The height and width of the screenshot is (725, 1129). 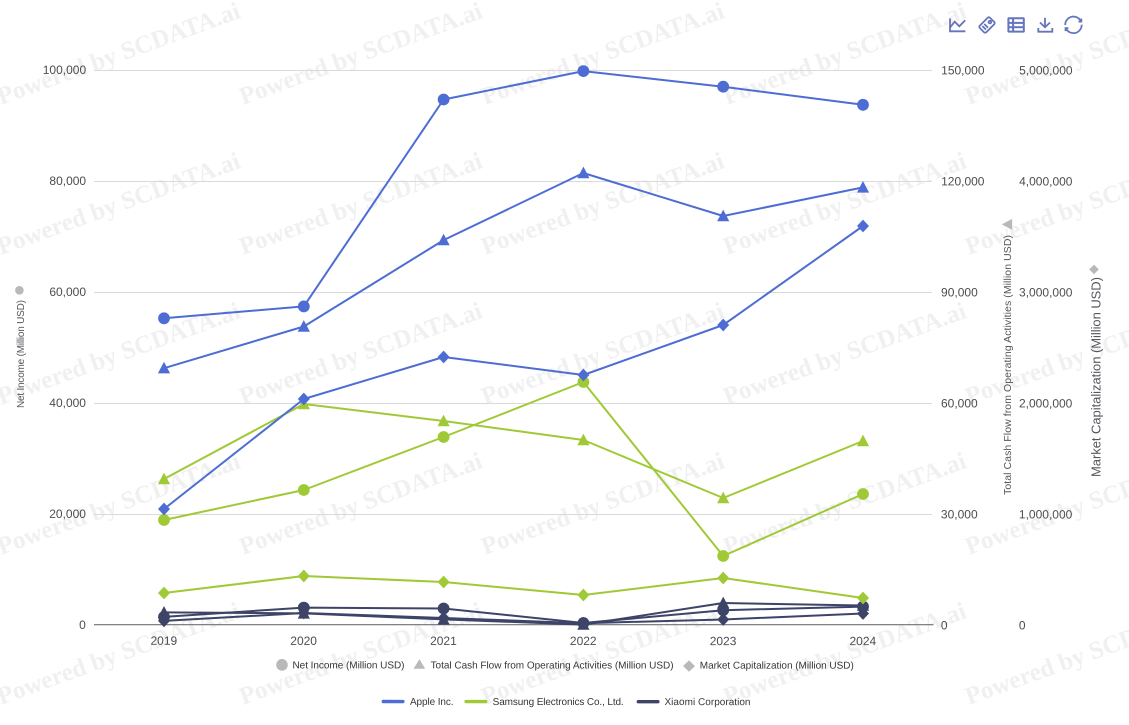 What do you see at coordinates (303, 641) in the screenshot?
I see `svg-text: 2020` at bounding box center [303, 641].